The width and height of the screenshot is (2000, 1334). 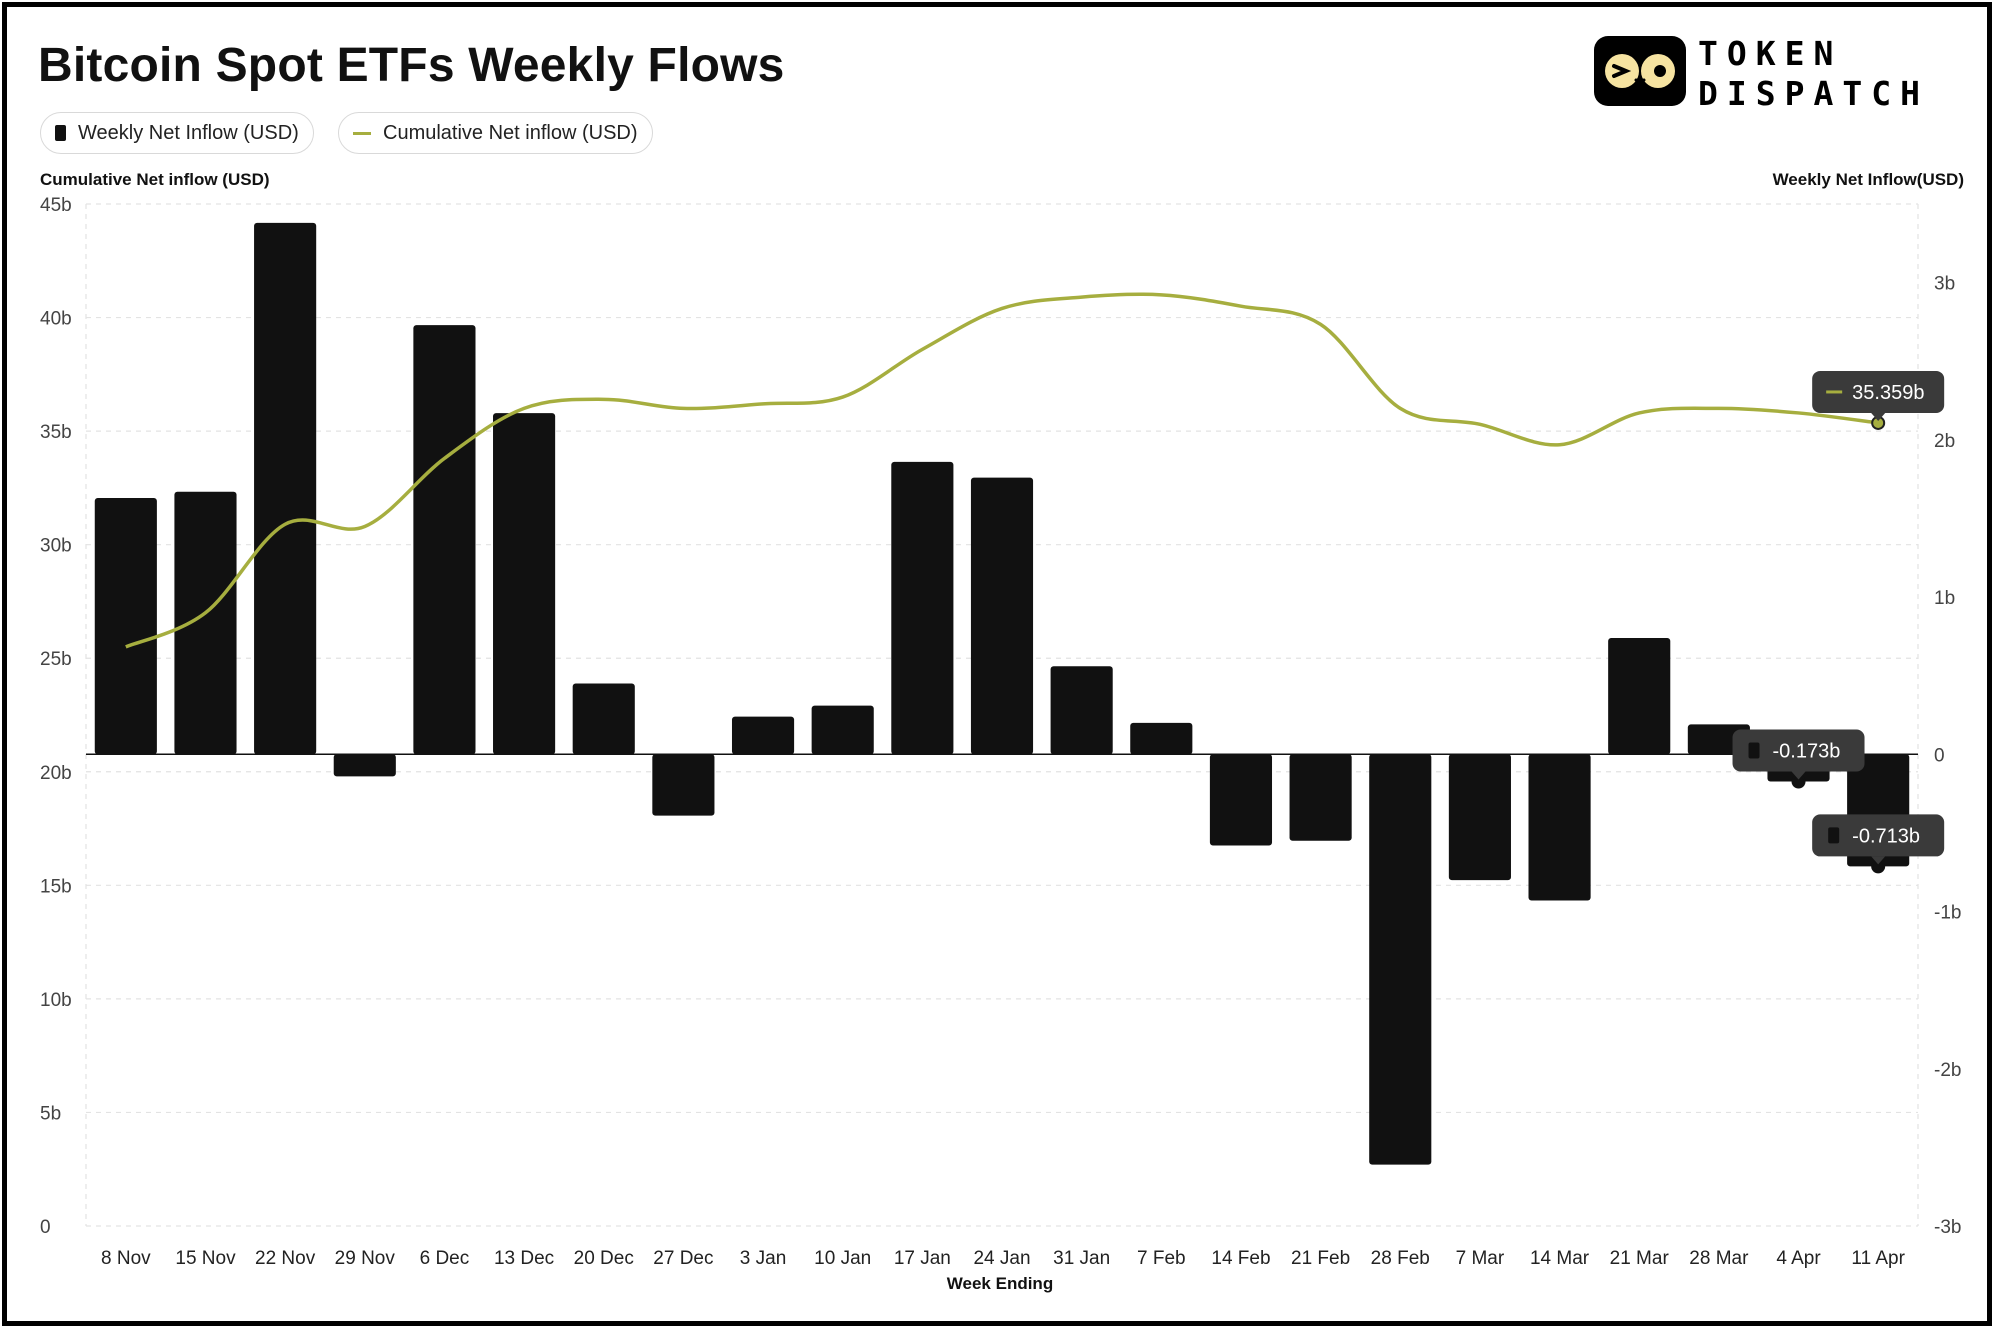 I want to click on left-tick-label: 5b, so click(x=50, y=1113).